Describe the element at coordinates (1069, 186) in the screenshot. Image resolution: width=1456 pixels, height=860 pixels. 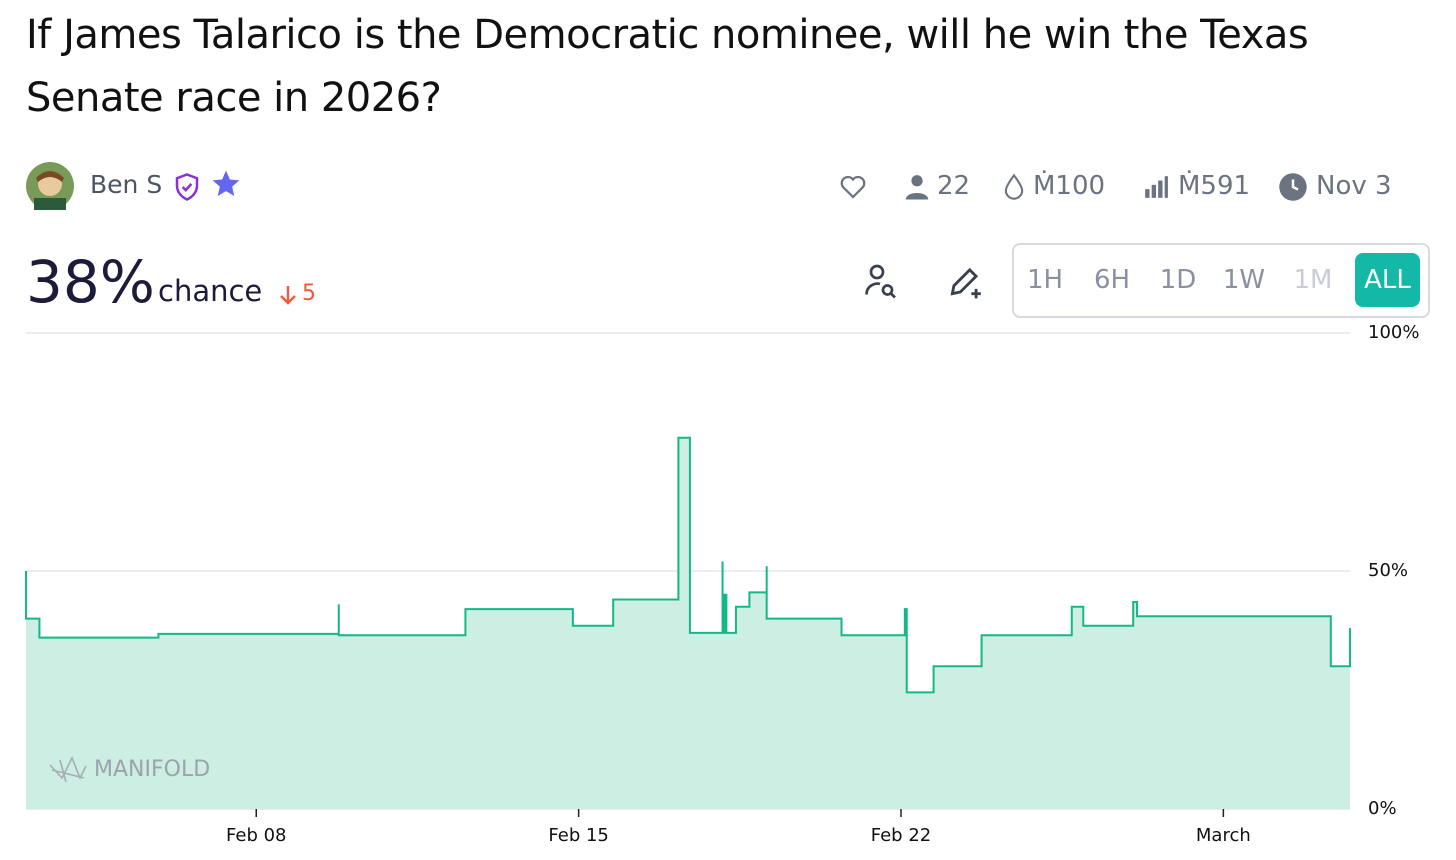
I see `liquidity: Ṁ100` at that location.